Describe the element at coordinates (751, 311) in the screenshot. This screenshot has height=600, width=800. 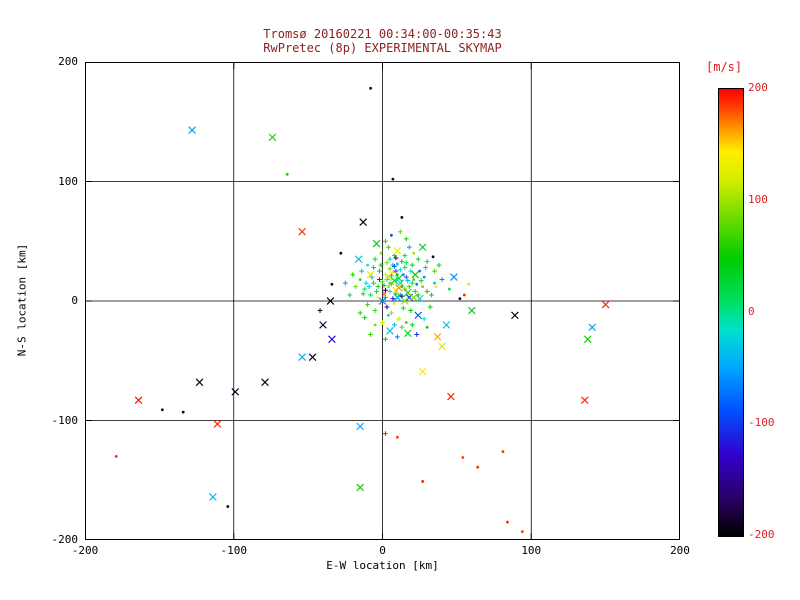
I see `colorbar-tick-label: 0` at that location.